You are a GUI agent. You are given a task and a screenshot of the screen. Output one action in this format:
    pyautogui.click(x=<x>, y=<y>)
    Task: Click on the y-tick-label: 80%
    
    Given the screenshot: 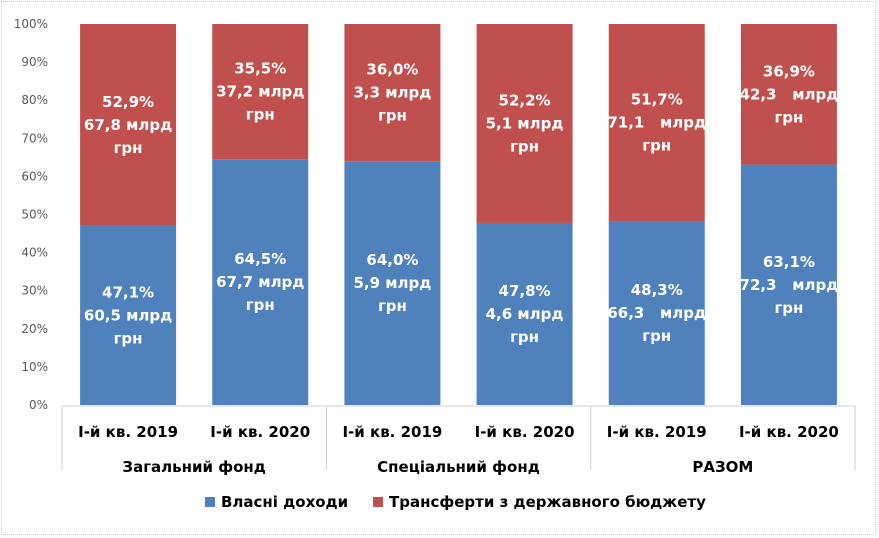 What is the action you would take?
    pyautogui.click(x=34, y=100)
    